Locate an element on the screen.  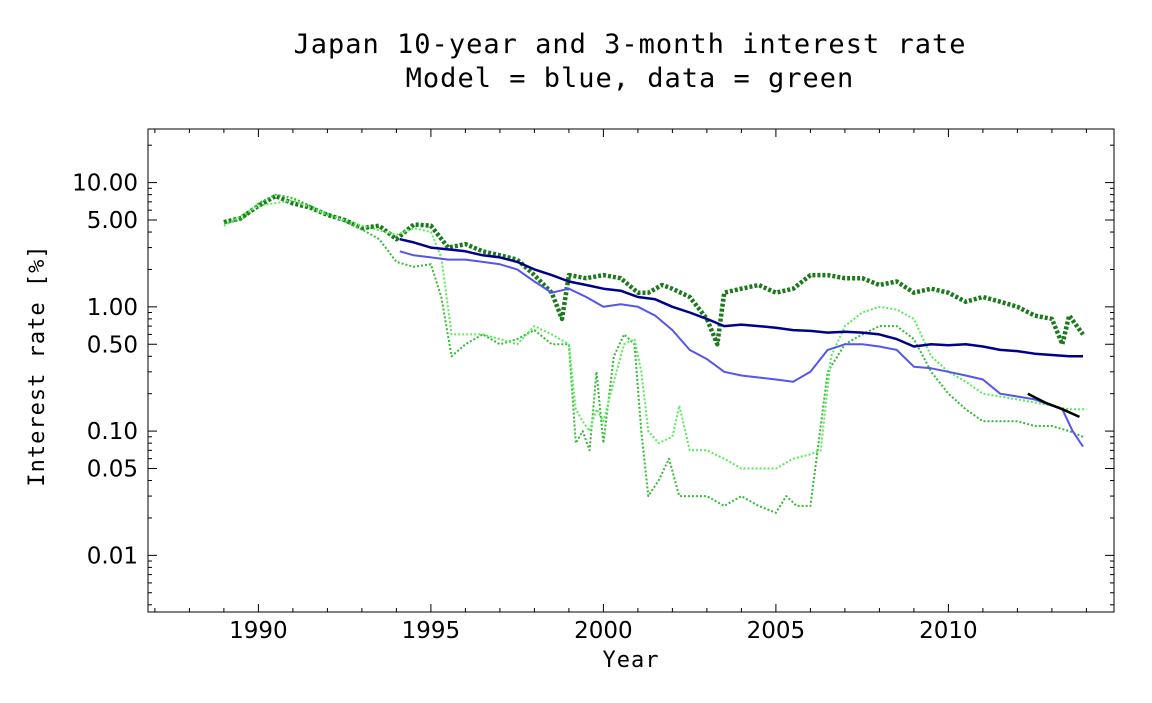
y-tick-label: 5.00 is located at coordinates (112, 221).